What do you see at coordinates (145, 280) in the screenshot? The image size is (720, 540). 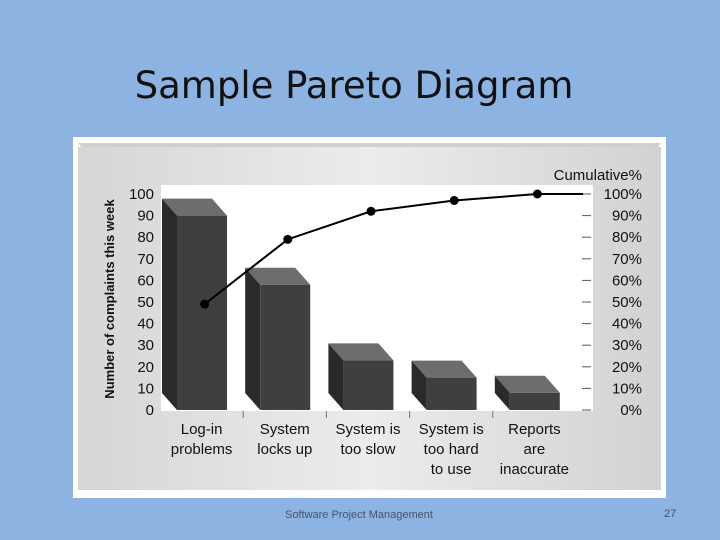 I see `y-tick-label: 60` at bounding box center [145, 280].